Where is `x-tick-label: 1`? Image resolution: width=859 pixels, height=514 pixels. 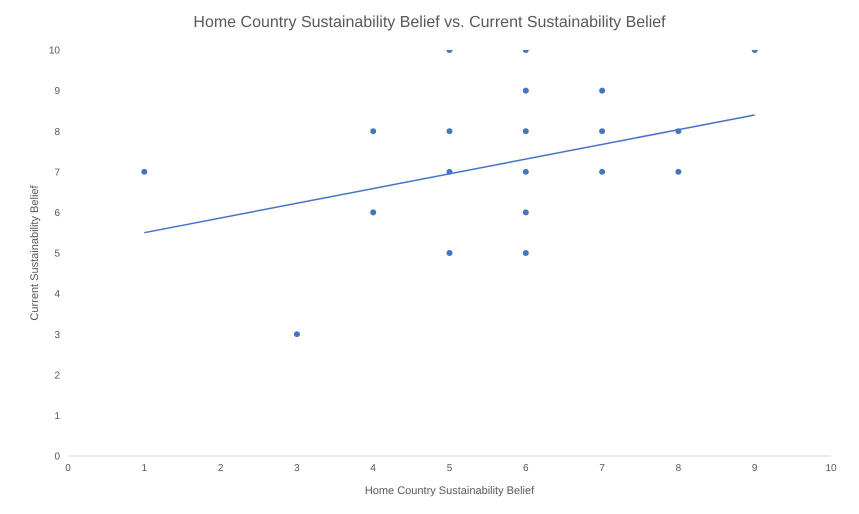
x-tick-label: 1 is located at coordinates (145, 468).